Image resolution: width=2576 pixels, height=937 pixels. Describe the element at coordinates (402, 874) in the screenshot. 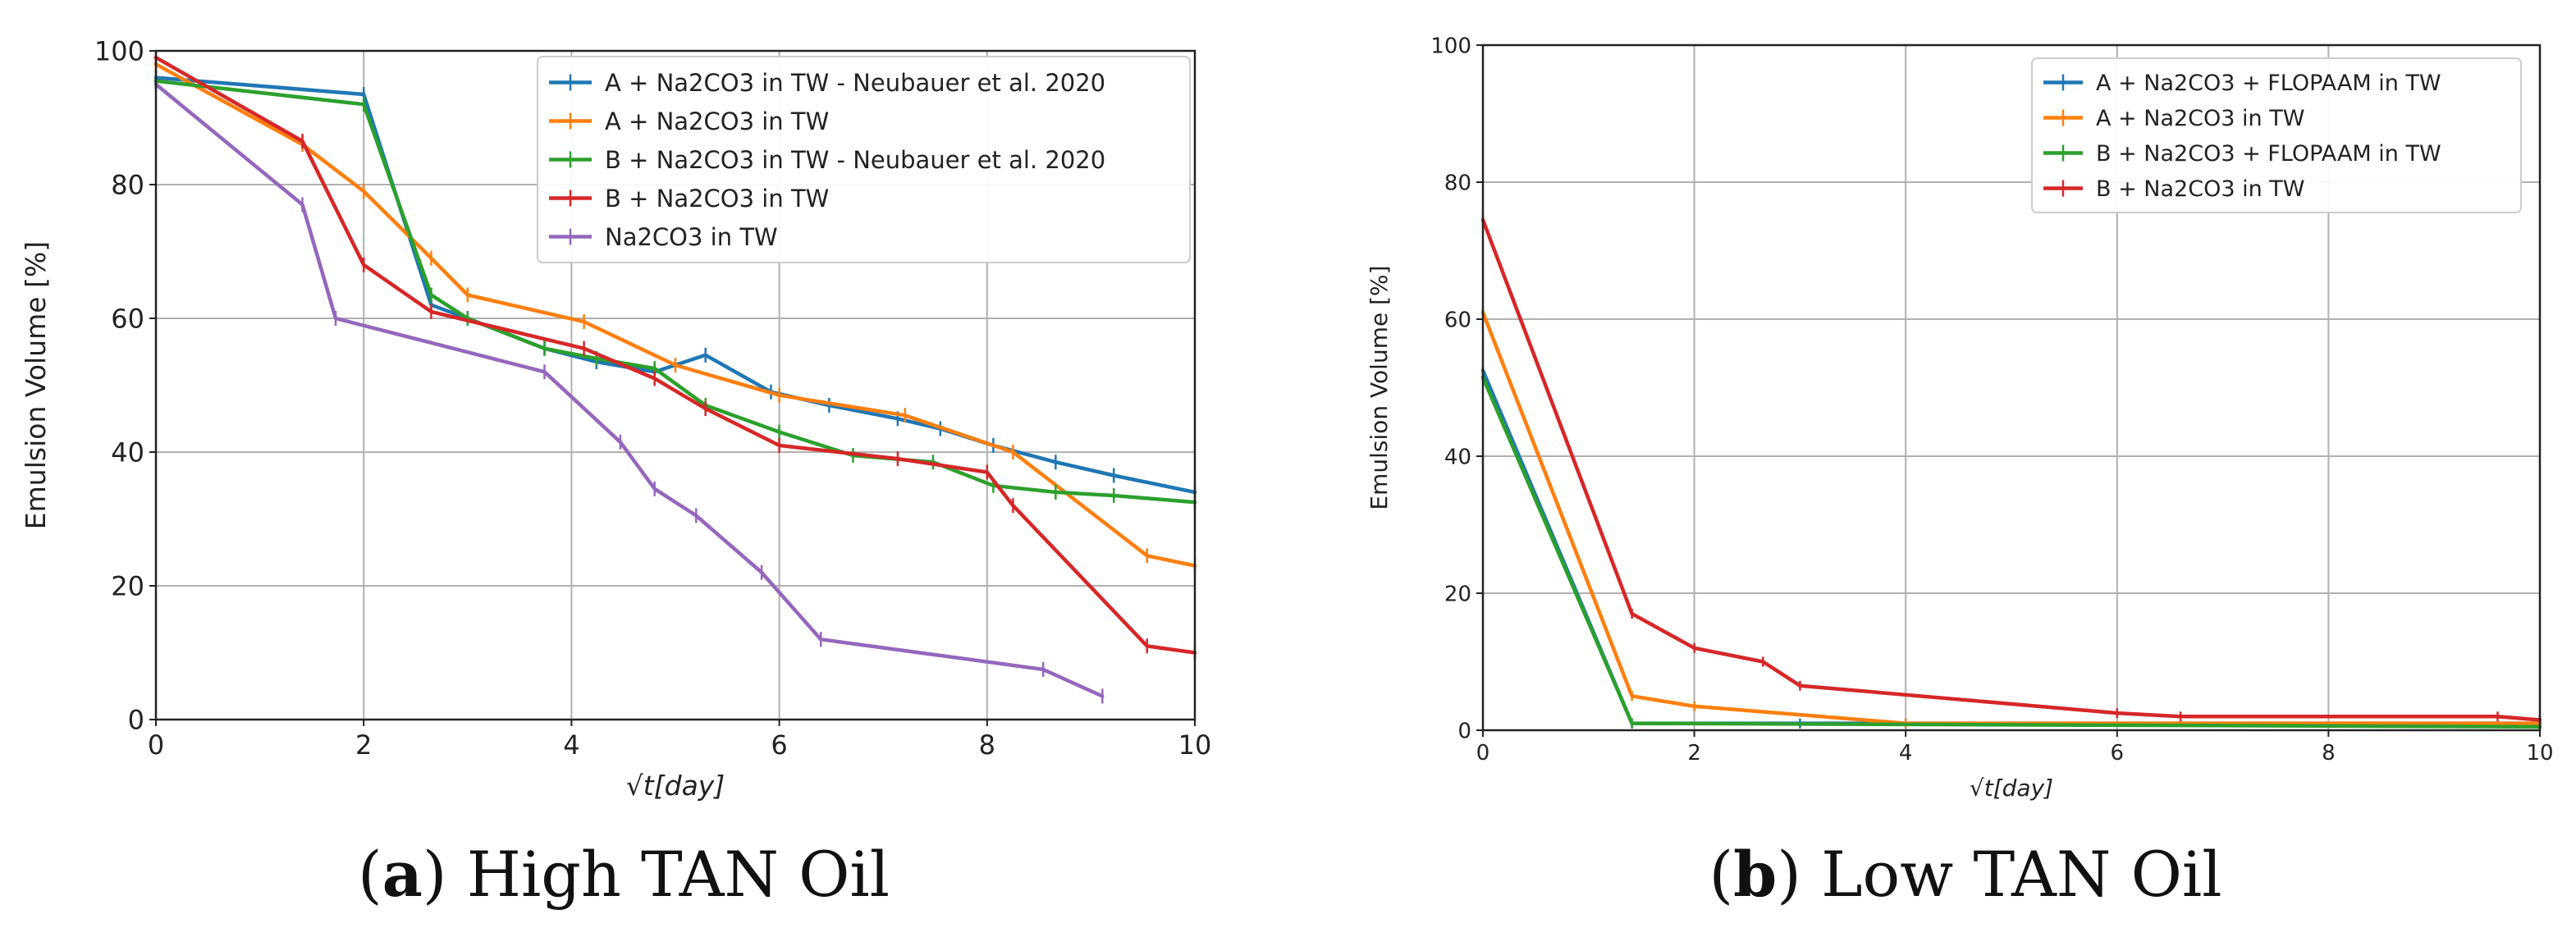

I see `caption-a-label: a` at that location.